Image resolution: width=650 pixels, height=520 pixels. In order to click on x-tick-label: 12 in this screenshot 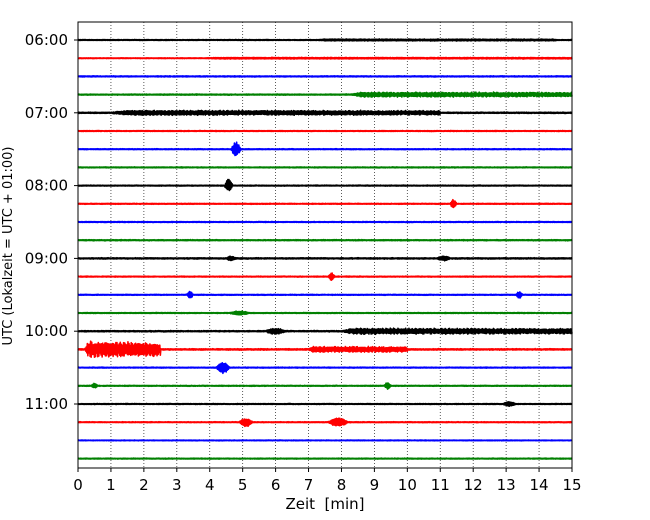, I will do `click(473, 485)`.